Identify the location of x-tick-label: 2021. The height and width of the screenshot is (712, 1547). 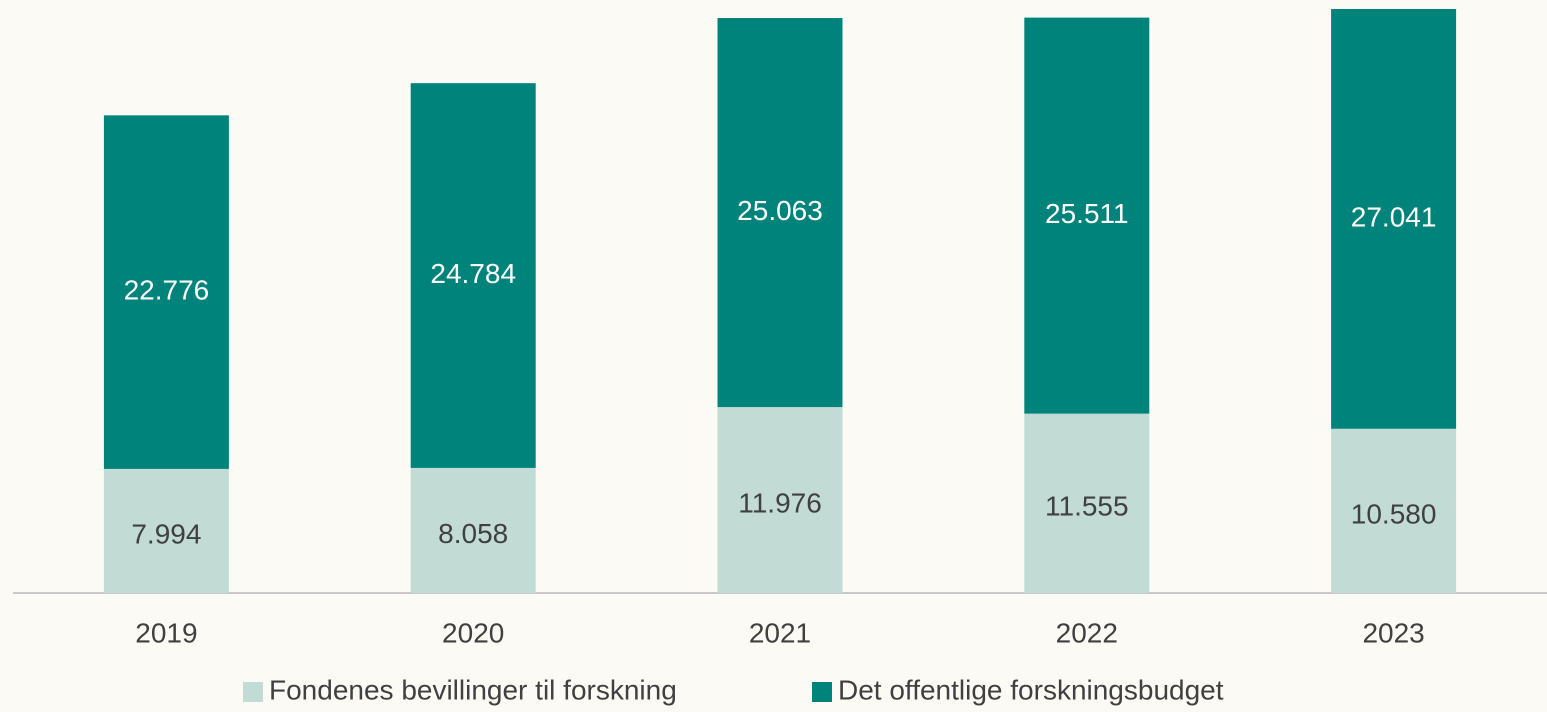
(780, 632).